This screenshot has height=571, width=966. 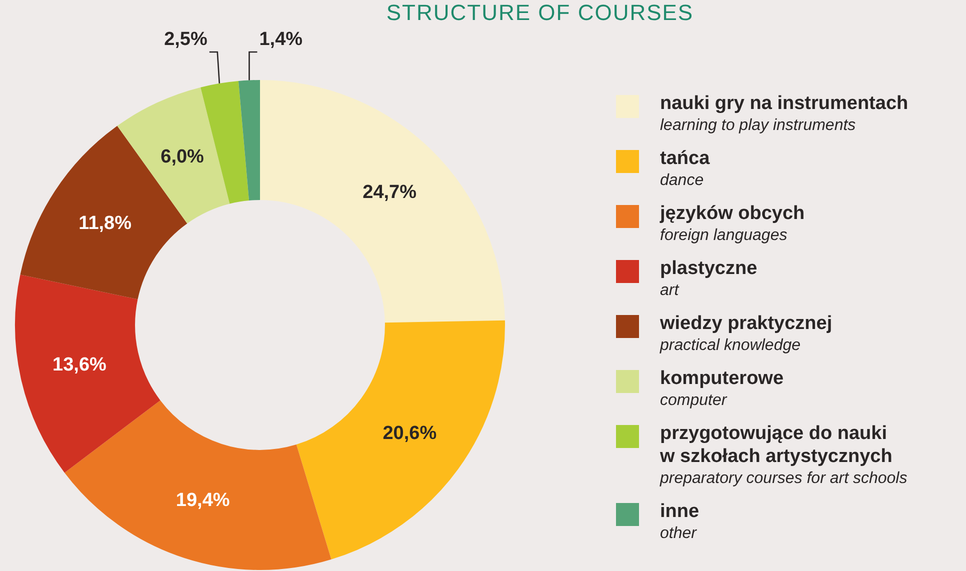 What do you see at coordinates (680, 522) in the screenshot?
I see `legend-label: inne other` at bounding box center [680, 522].